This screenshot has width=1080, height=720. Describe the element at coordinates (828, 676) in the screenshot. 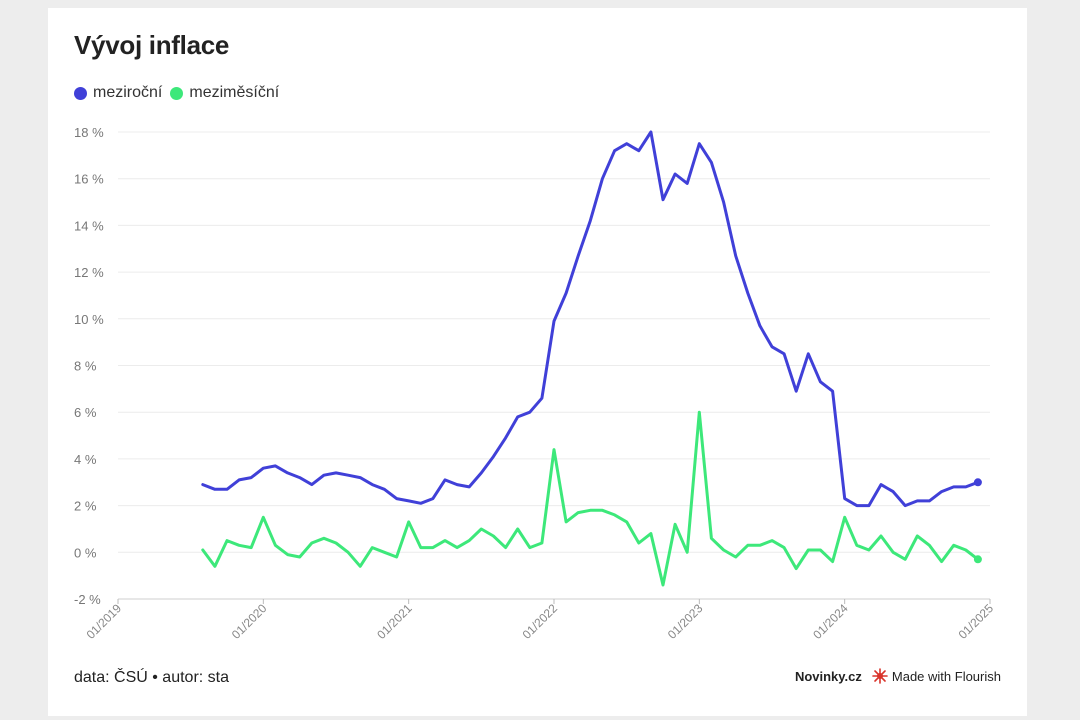

I see `novinky-logo: Novinky.cz` at that location.